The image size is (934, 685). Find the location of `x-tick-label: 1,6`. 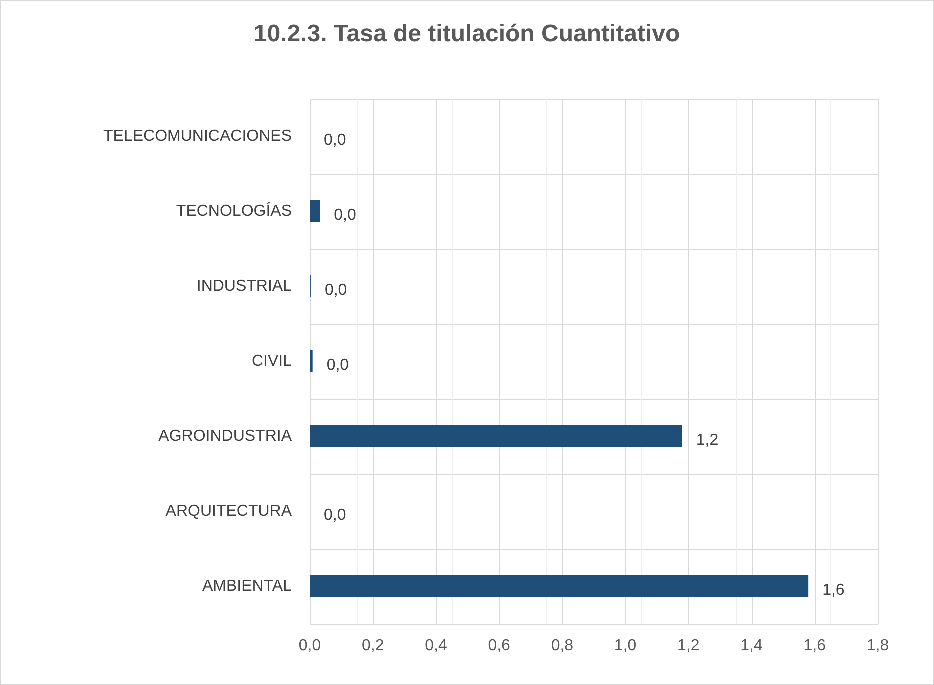

x-tick-label: 1,6 is located at coordinates (815, 646).